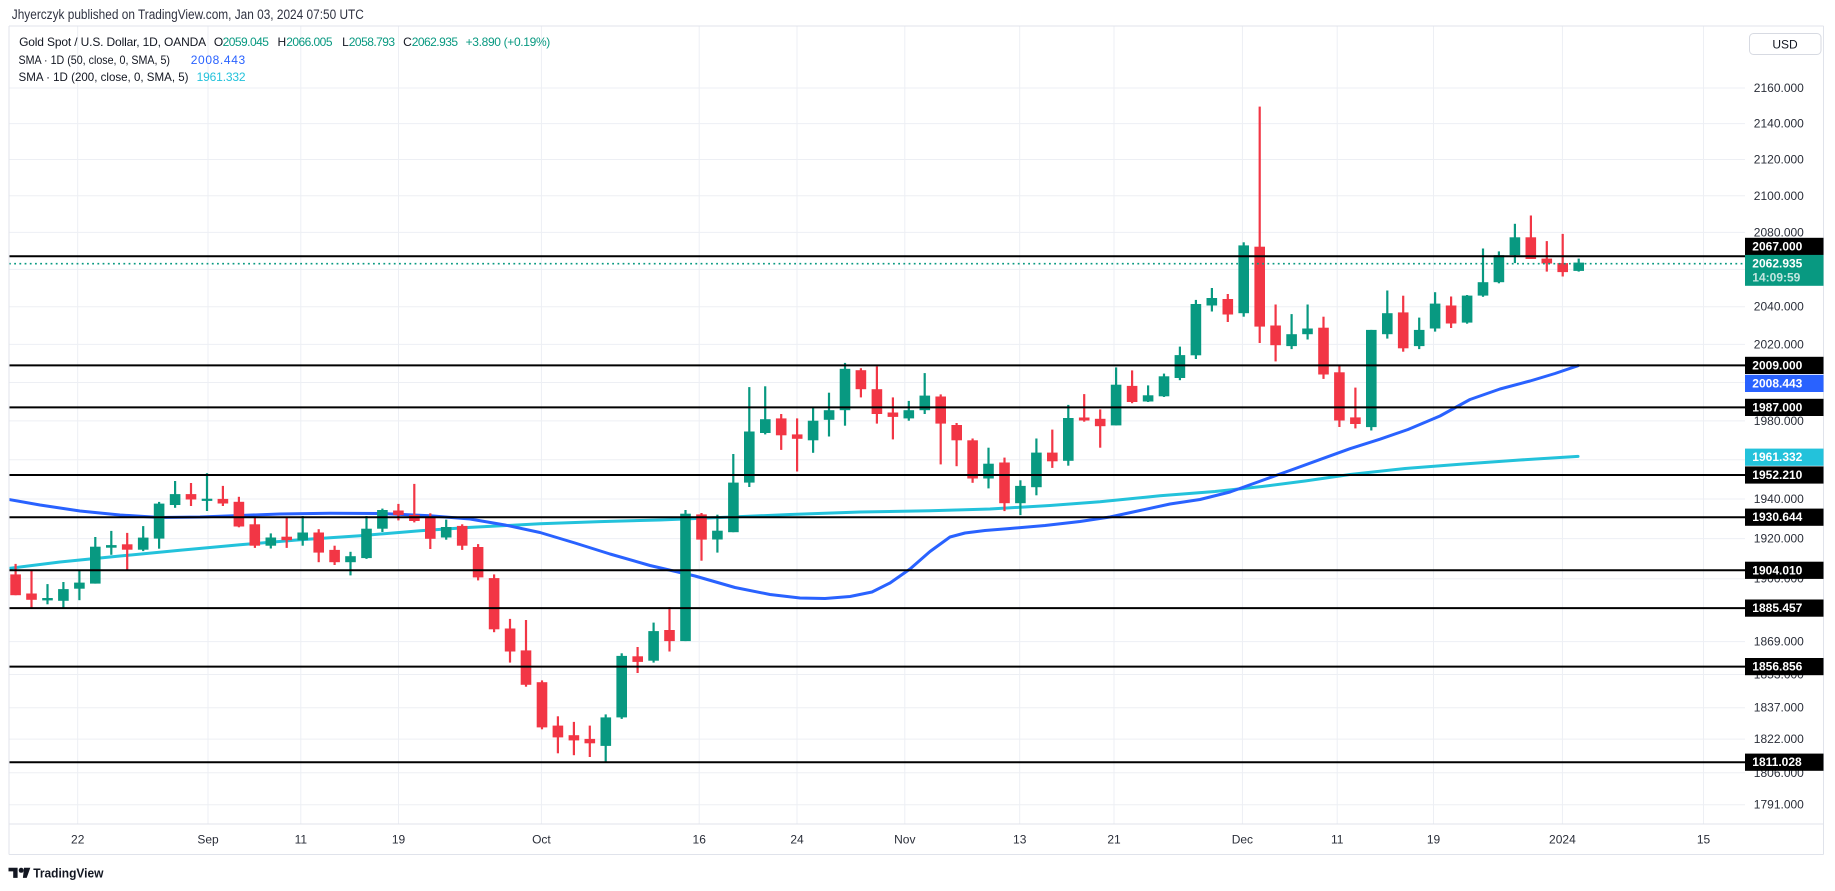 Image resolution: width=1835 pixels, height=891 pixels. I want to click on svg-text: 1822.000, so click(1779, 739).